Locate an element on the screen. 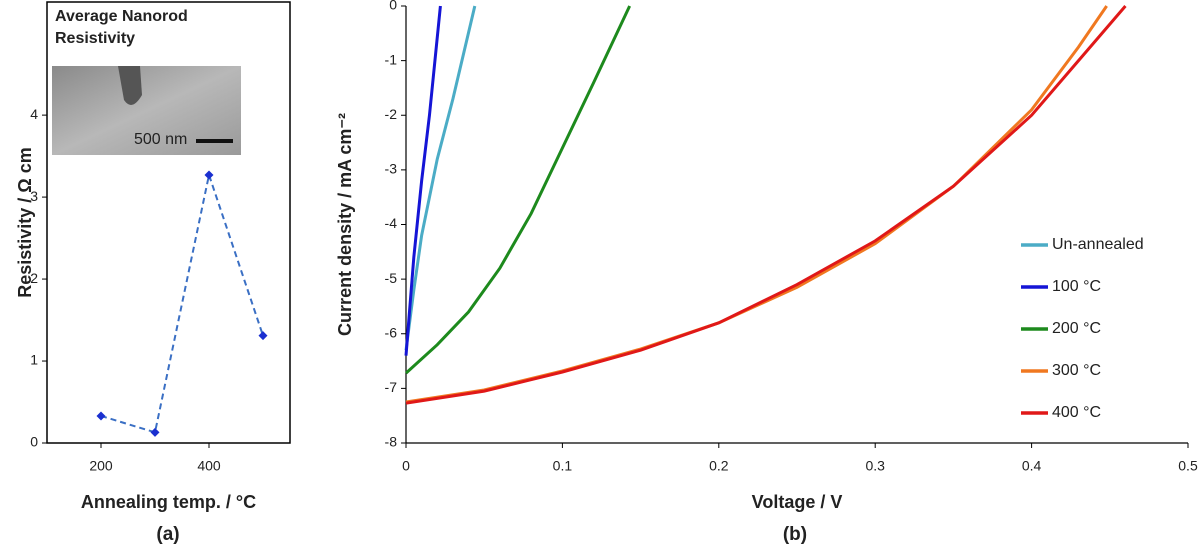 This screenshot has width=1200, height=548. inset-tip is located at coordinates (130, 85).